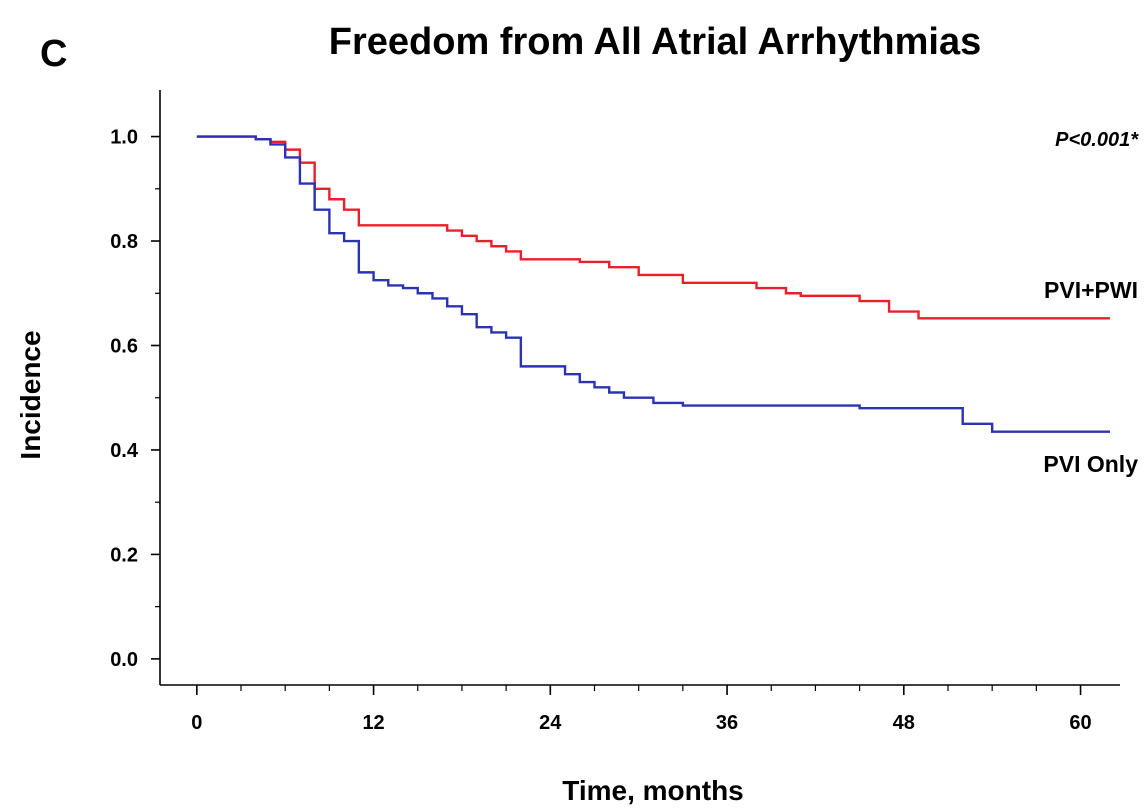 Image resolution: width=1145 pixels, height=811 pixels. What do you see at coordinates (1097, 140) in the screenshot?
I see `p-value-text: P<0.001*` at bounding box center [1097, 140].